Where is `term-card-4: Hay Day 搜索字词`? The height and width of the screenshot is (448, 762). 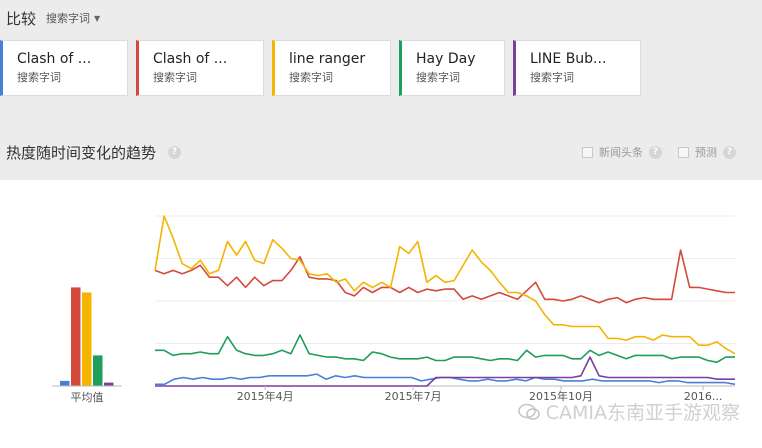
term-card-4: Hay Day 搜索字词 is located at coordinates (452, 68).